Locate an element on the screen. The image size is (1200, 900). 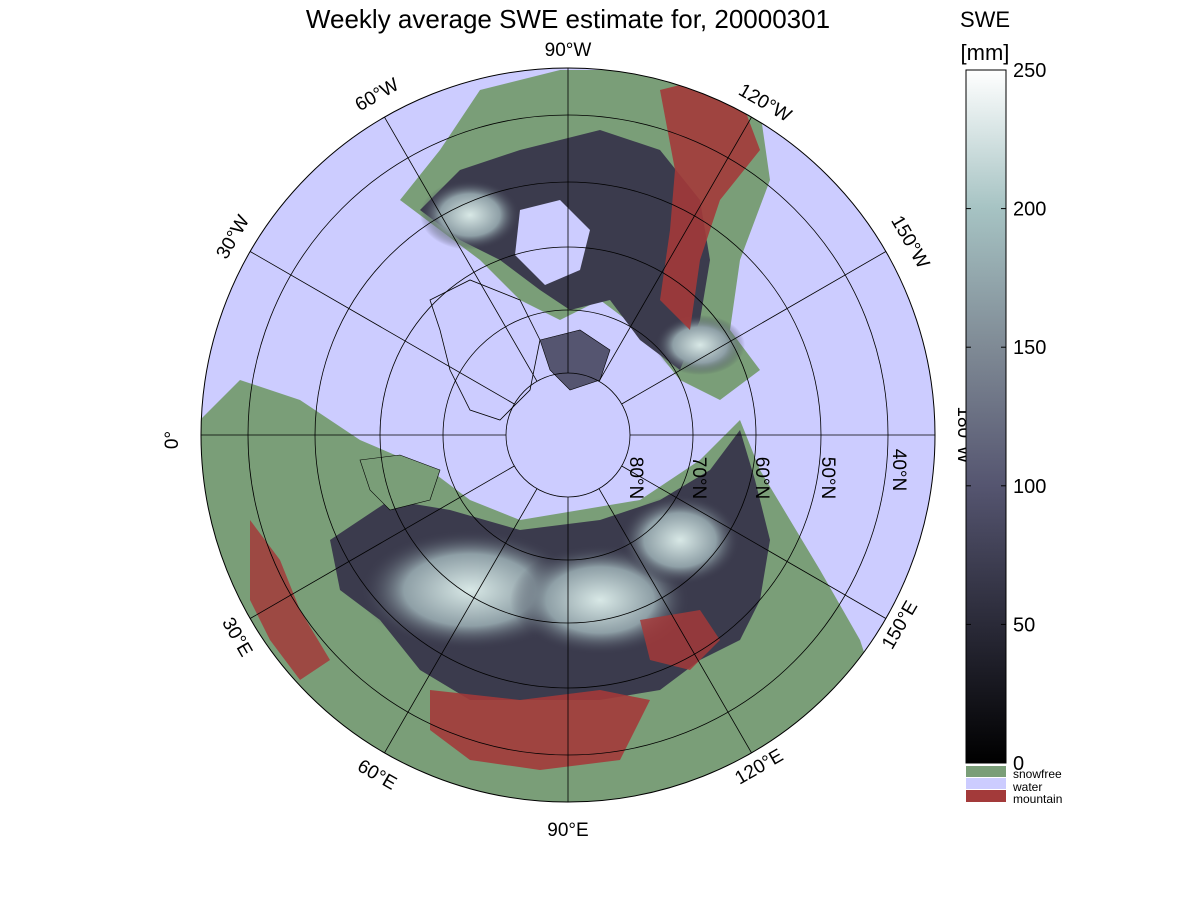
legend-label-water: water is located at coordinates (1027, 787).